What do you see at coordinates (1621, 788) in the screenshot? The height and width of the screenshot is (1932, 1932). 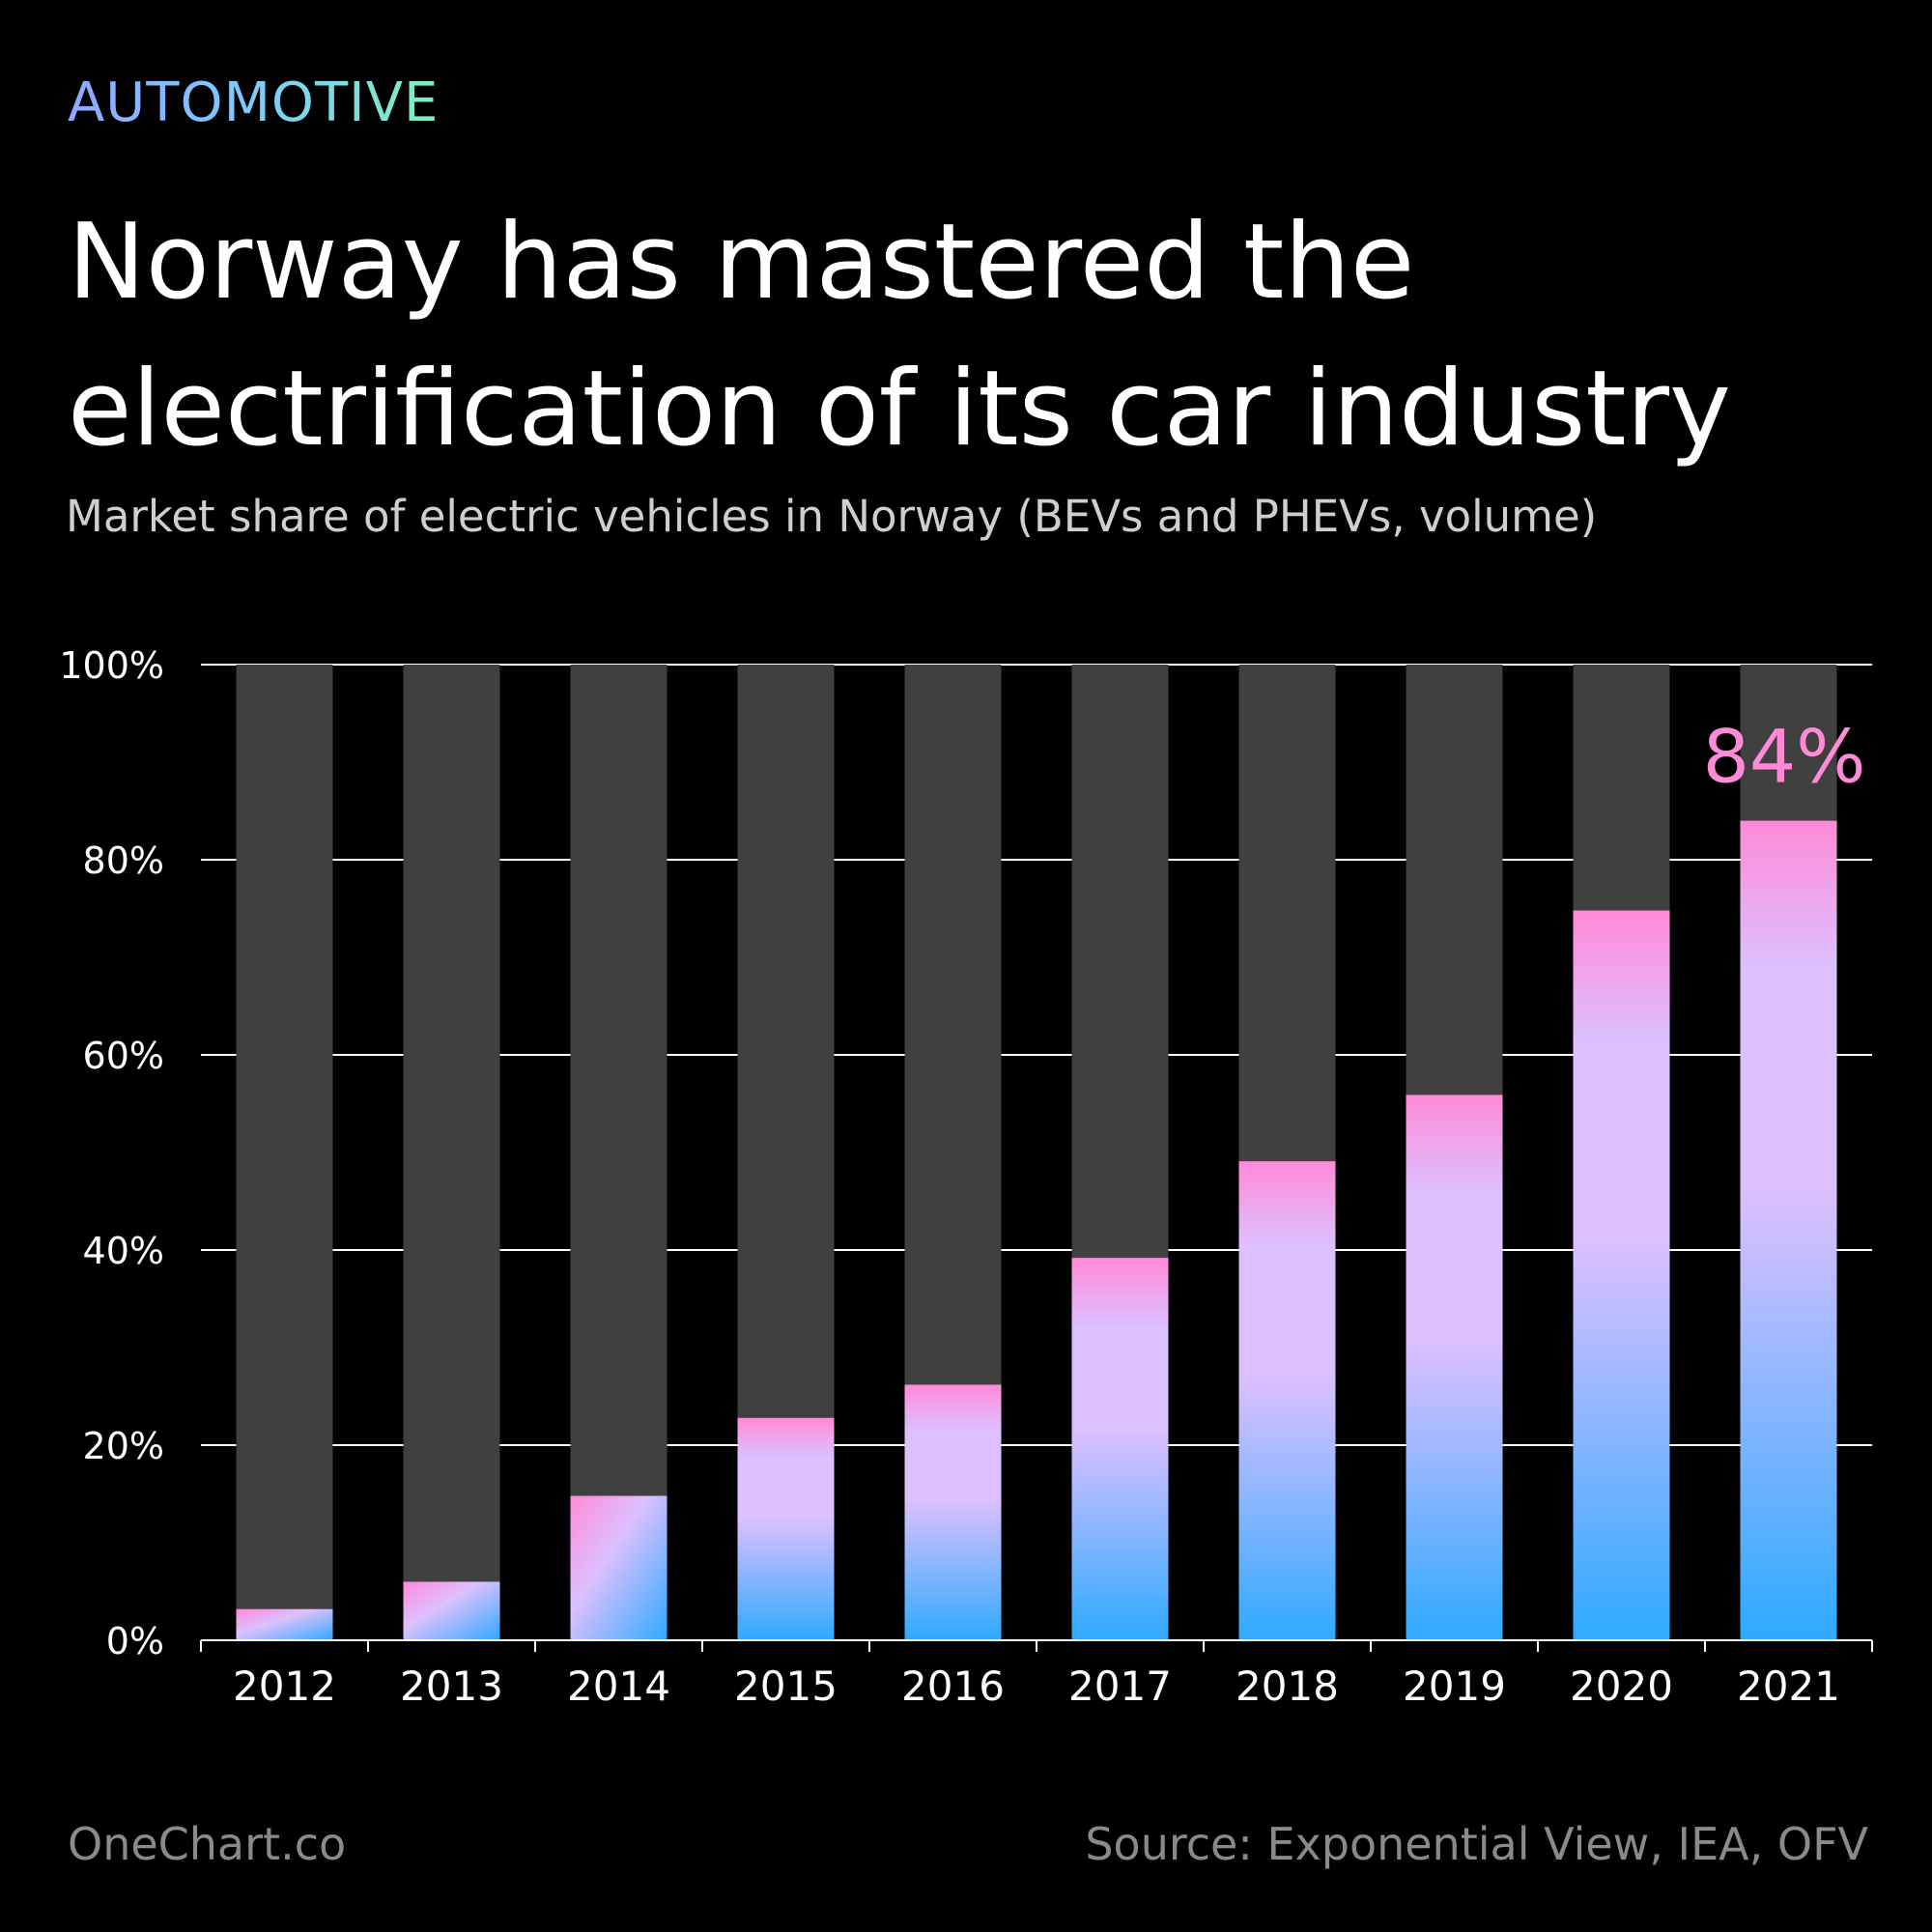 I see `bar-remainder-2020` at bounding box center [1621, 788].